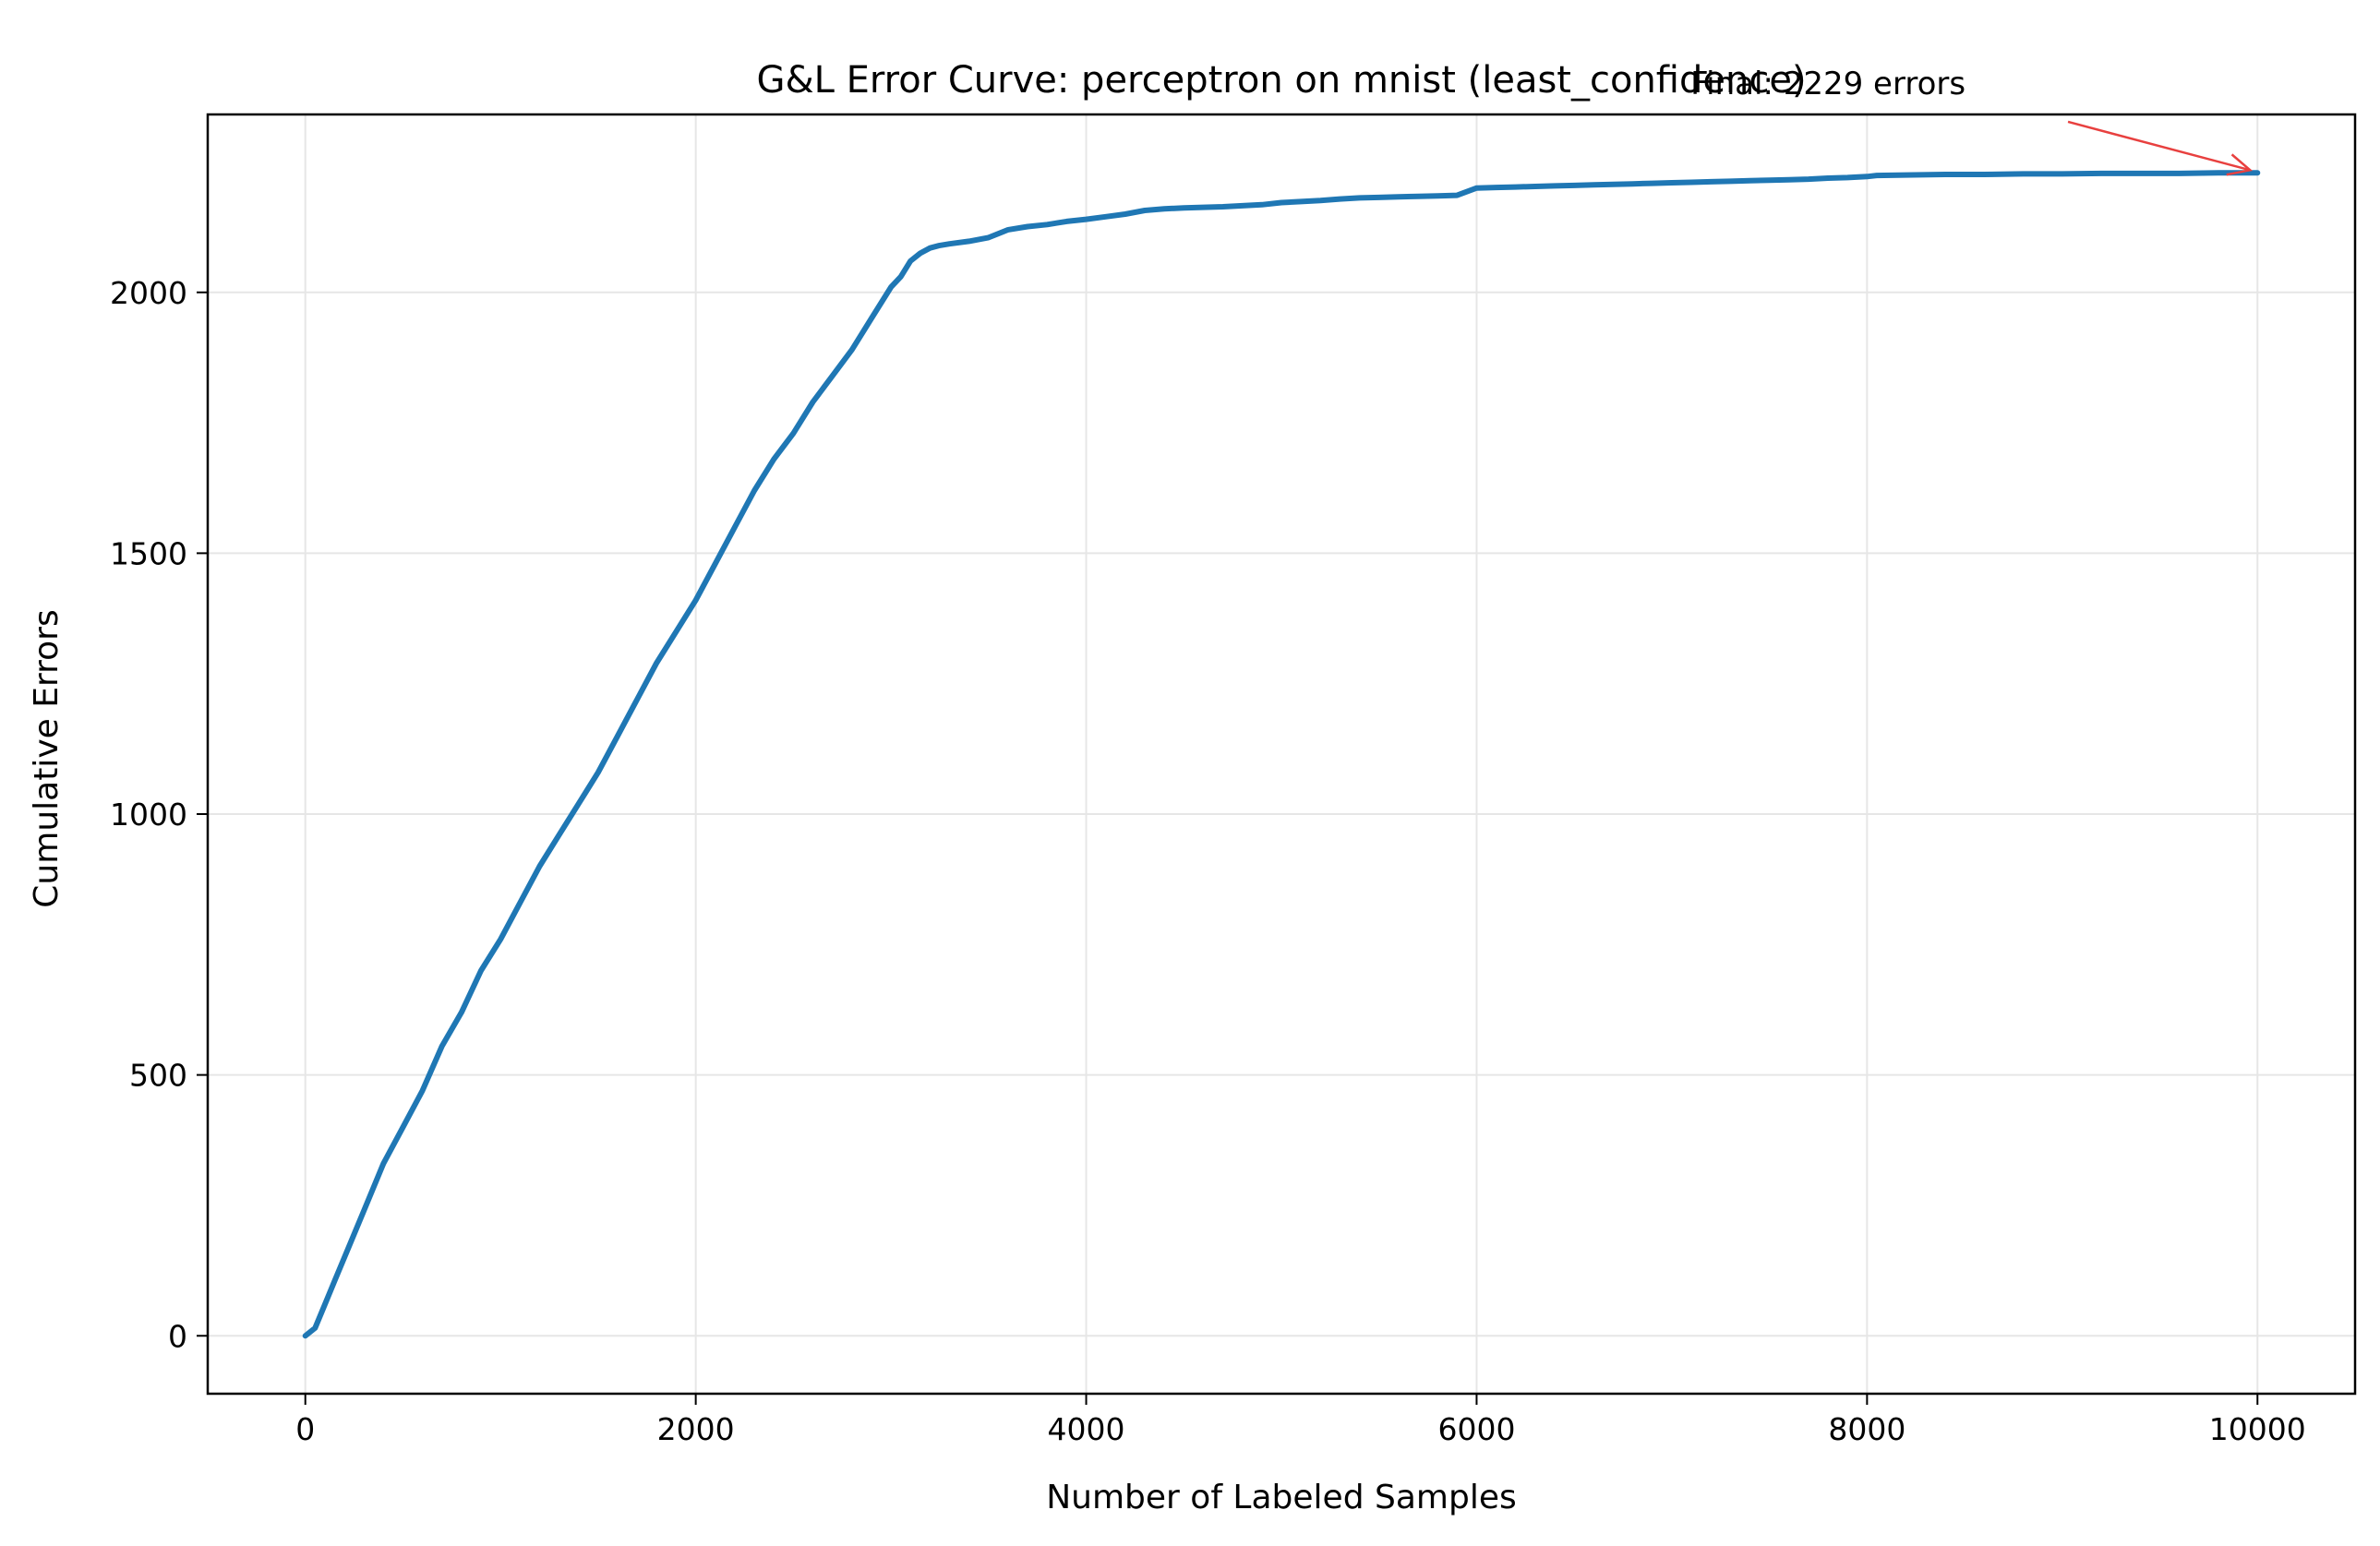 The image size is (2380, 1546). I want to click on y-tick-label-2: 1000, so click(148, 815).